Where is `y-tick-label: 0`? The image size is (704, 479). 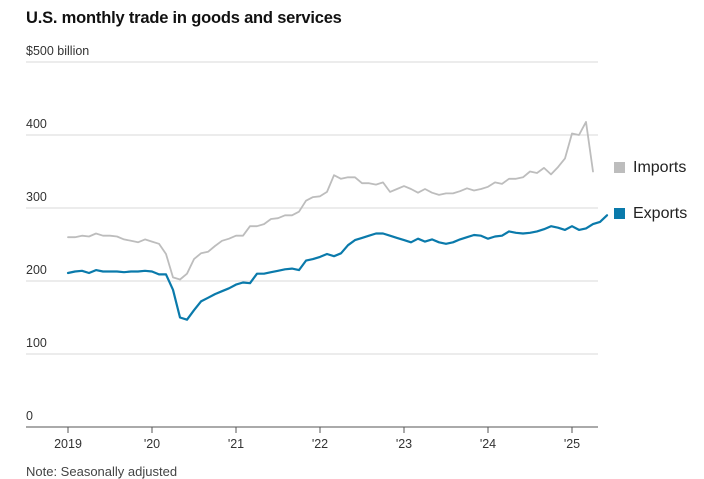
y-tick-label: 0 is located at coordinates (29, 416).